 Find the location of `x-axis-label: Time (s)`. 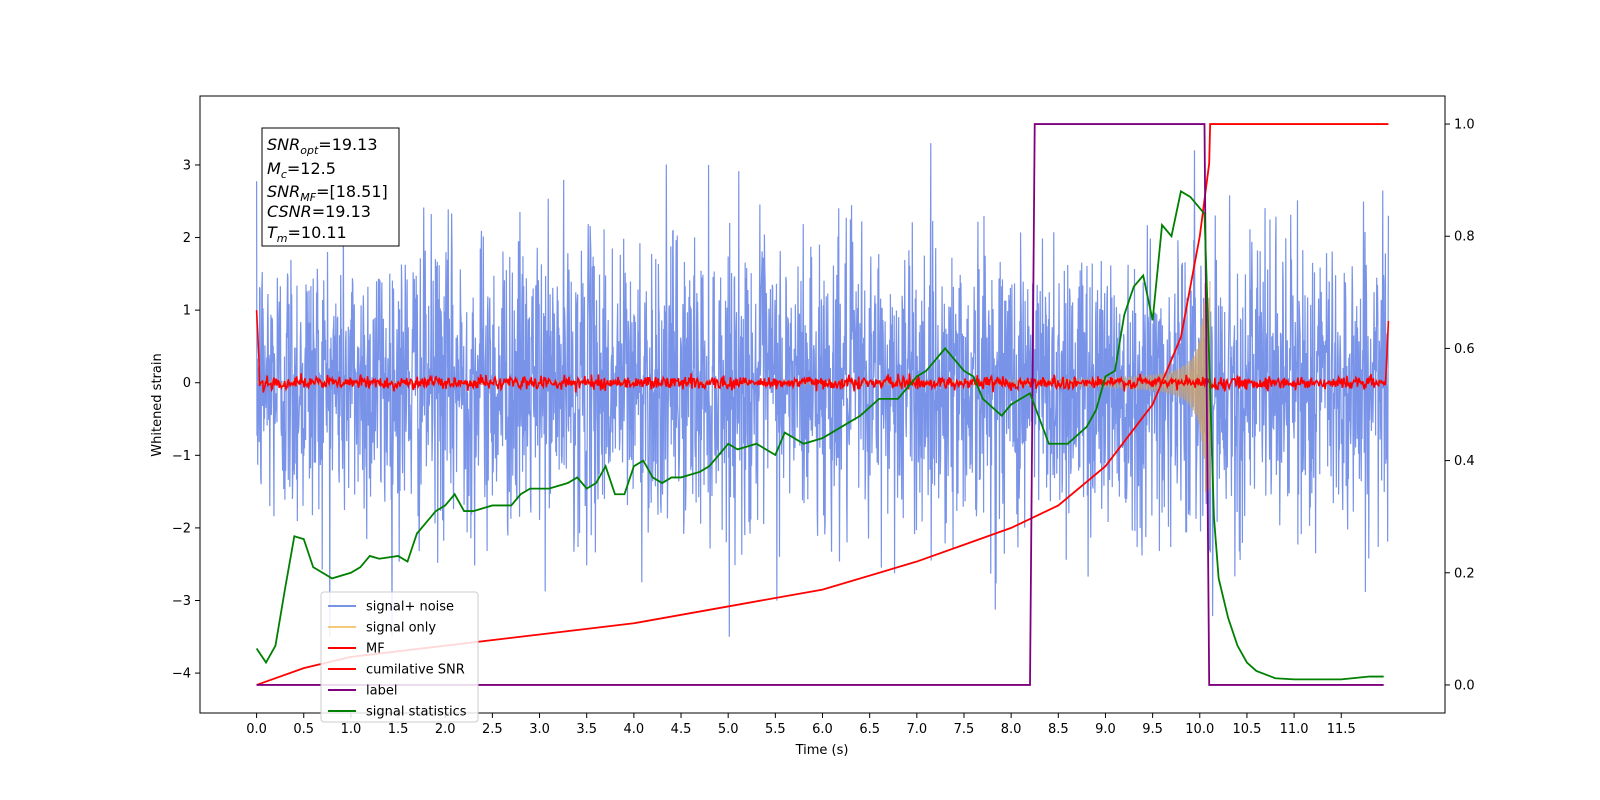

x-axis-label: Time (s) is located at coordinates (822, 750).